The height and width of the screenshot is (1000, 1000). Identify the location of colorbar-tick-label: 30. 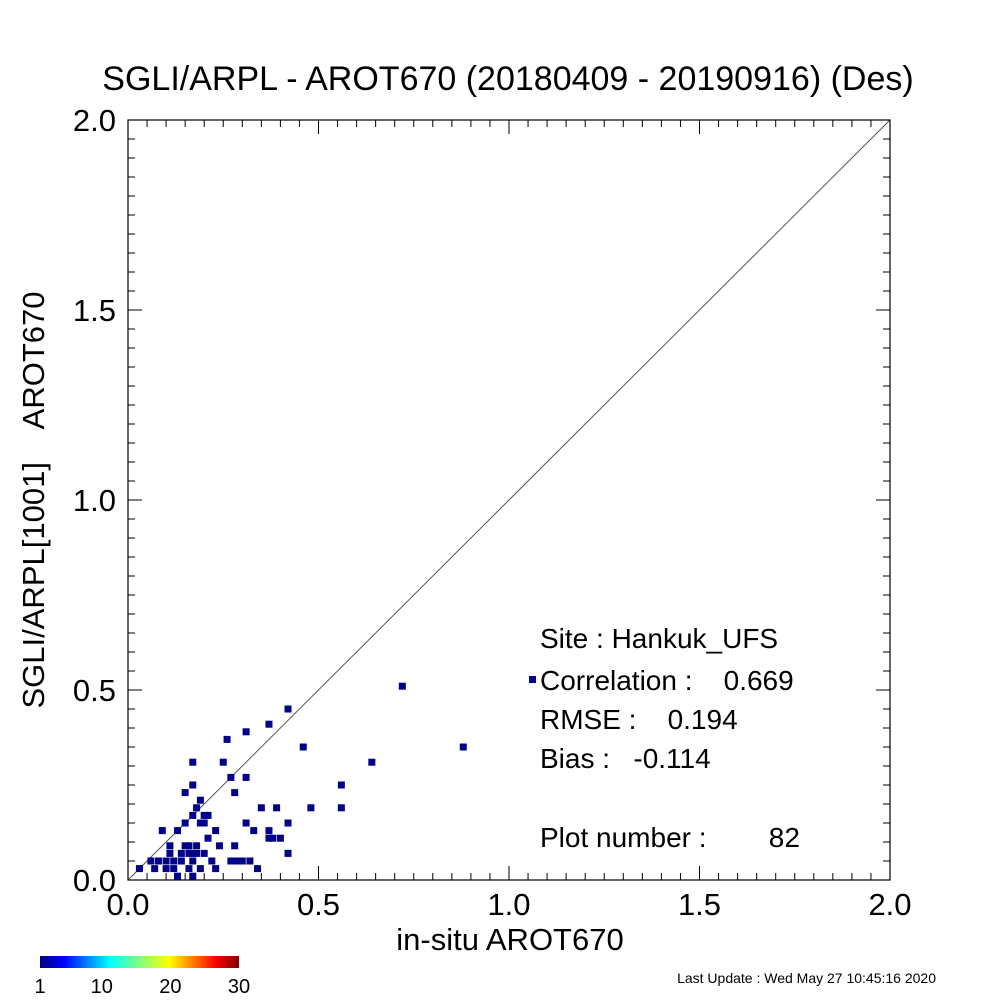
(239, 987).